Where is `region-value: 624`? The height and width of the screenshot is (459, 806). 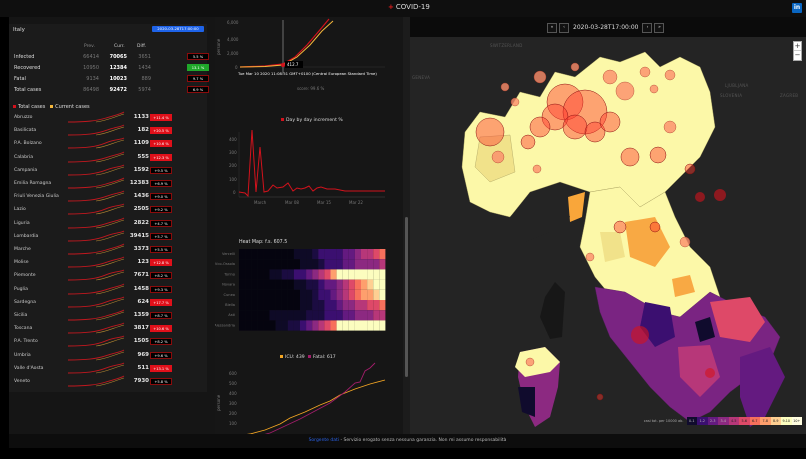 region-value: 624 is located at coordinates (143, 301).